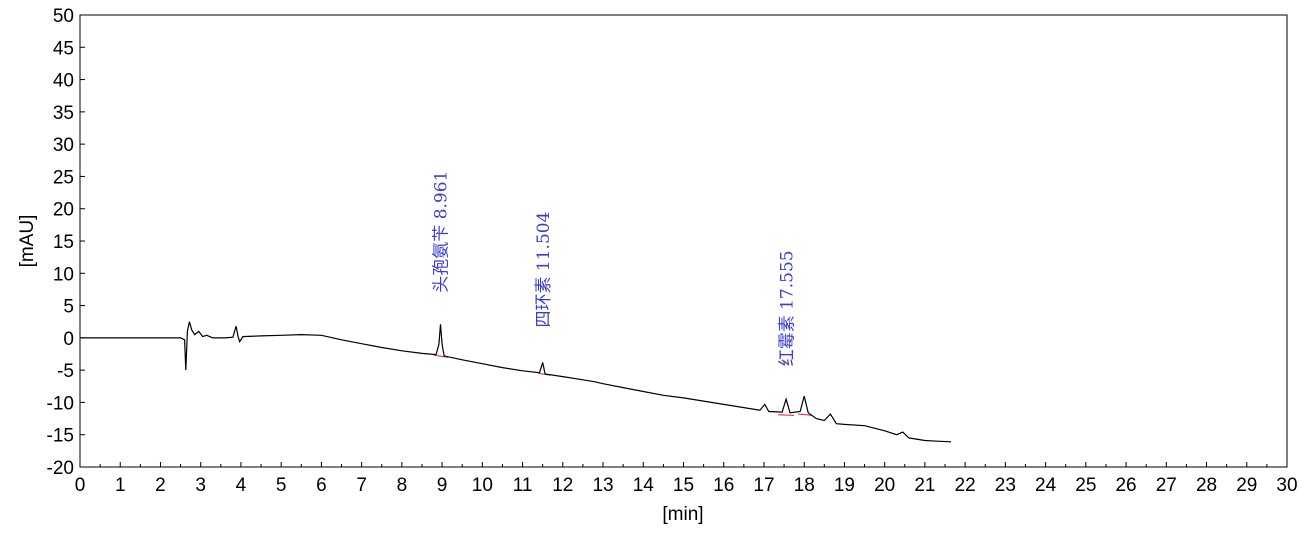 The height and width of the screenshot is (534, 1305). Describe the element at coordinates (63, 274) in the screenshot. I see `y-tick-label: 10` at that location.